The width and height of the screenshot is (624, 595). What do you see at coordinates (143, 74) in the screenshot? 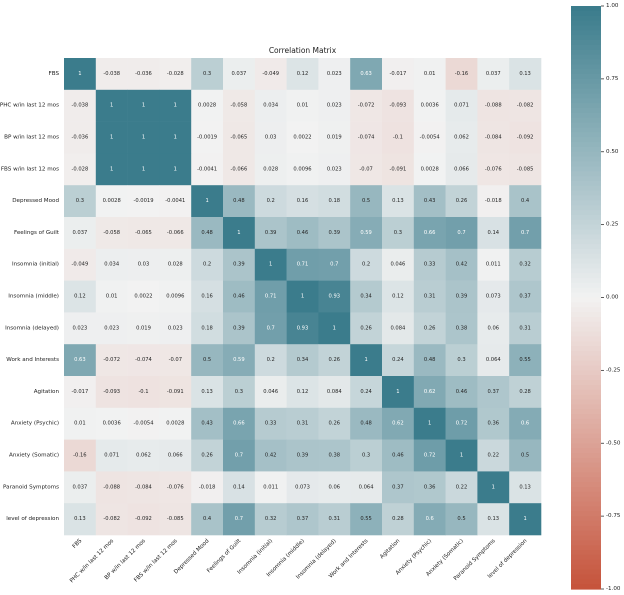
I see `cell-value-label: -0.036` at bounding box center [143, 74].